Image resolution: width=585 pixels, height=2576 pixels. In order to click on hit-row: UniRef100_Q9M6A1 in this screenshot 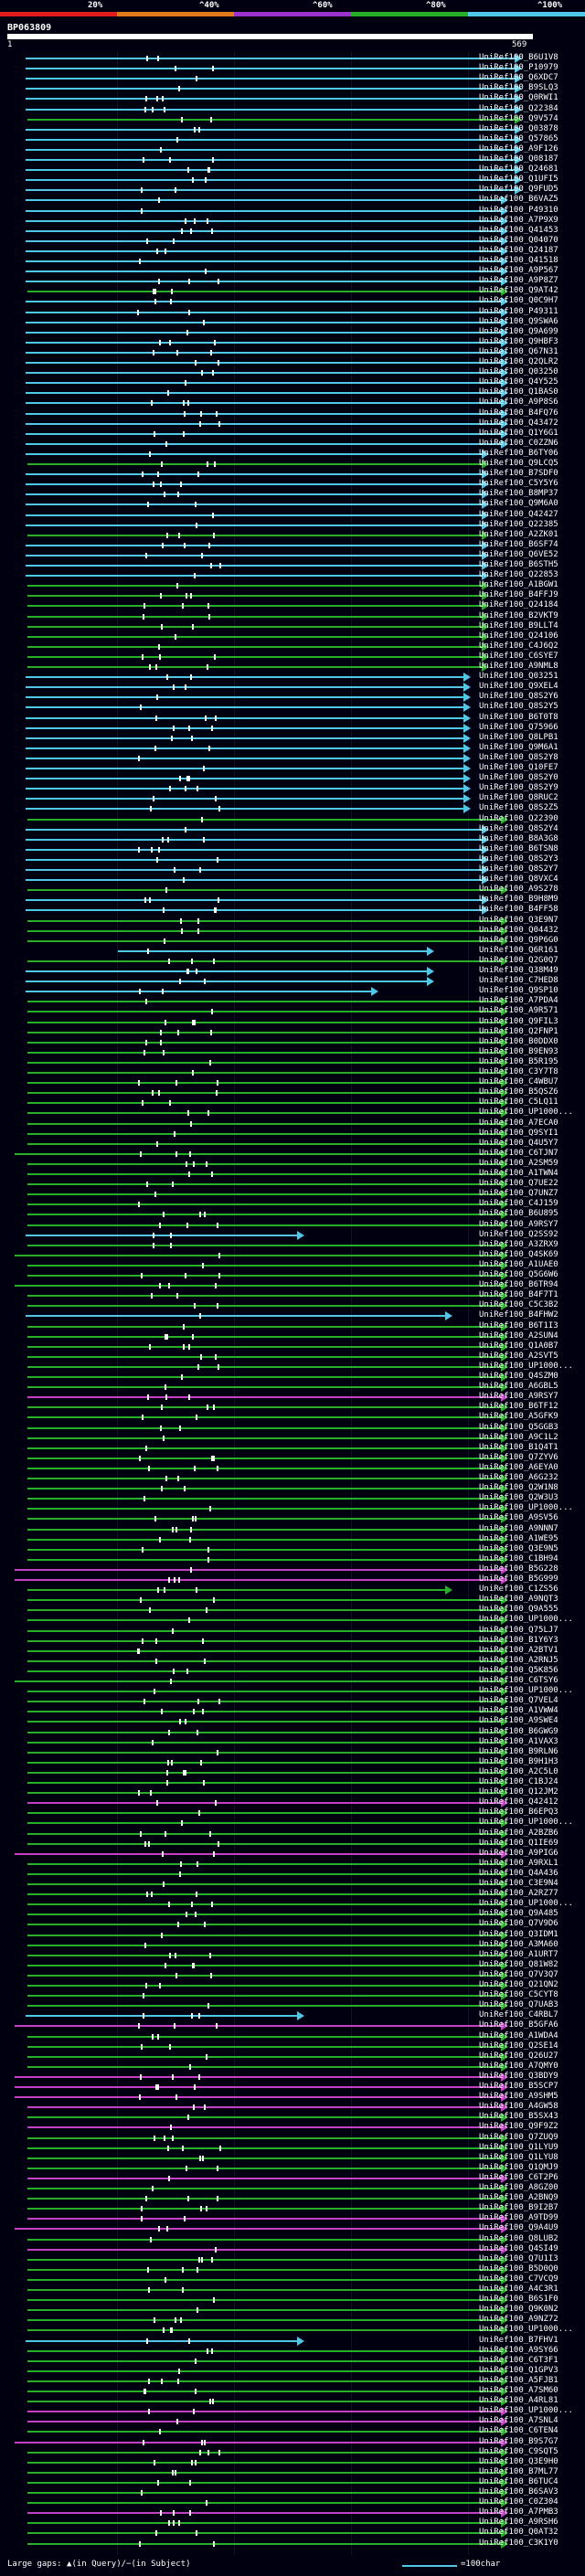, I will do `click(293, 748)`.